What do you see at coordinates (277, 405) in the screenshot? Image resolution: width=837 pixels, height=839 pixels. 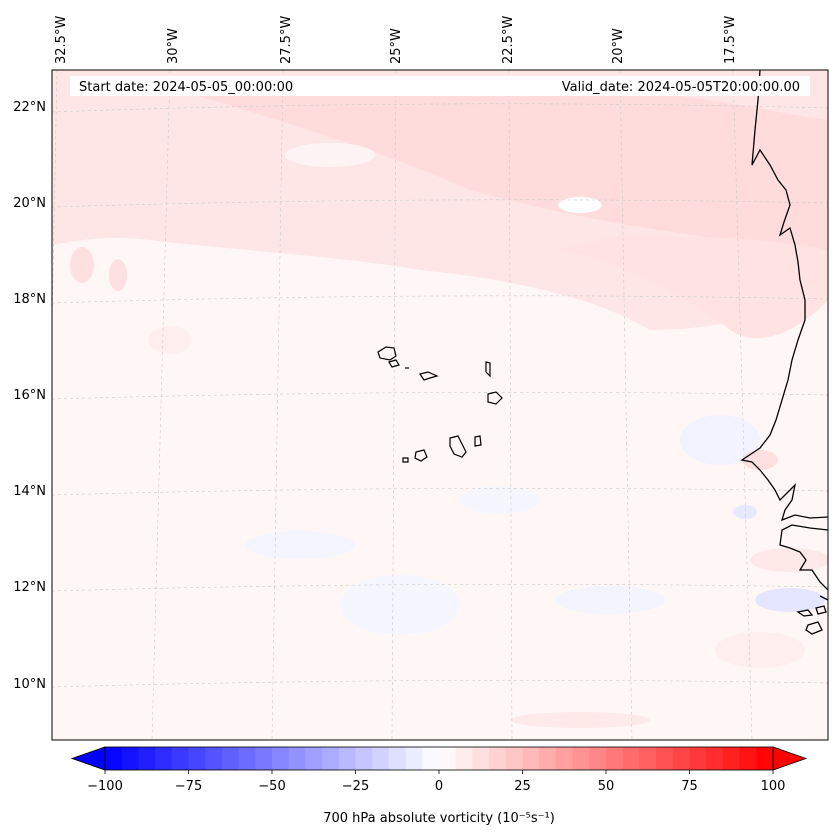 I see `meridian-27-5w` at bounding box center [277, 405].